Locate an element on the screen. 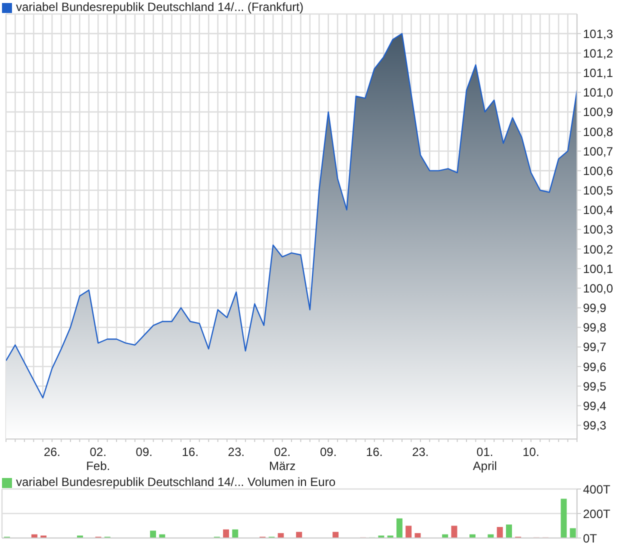  y-tick-label: 100,7 is located at coordinates (598, 151).